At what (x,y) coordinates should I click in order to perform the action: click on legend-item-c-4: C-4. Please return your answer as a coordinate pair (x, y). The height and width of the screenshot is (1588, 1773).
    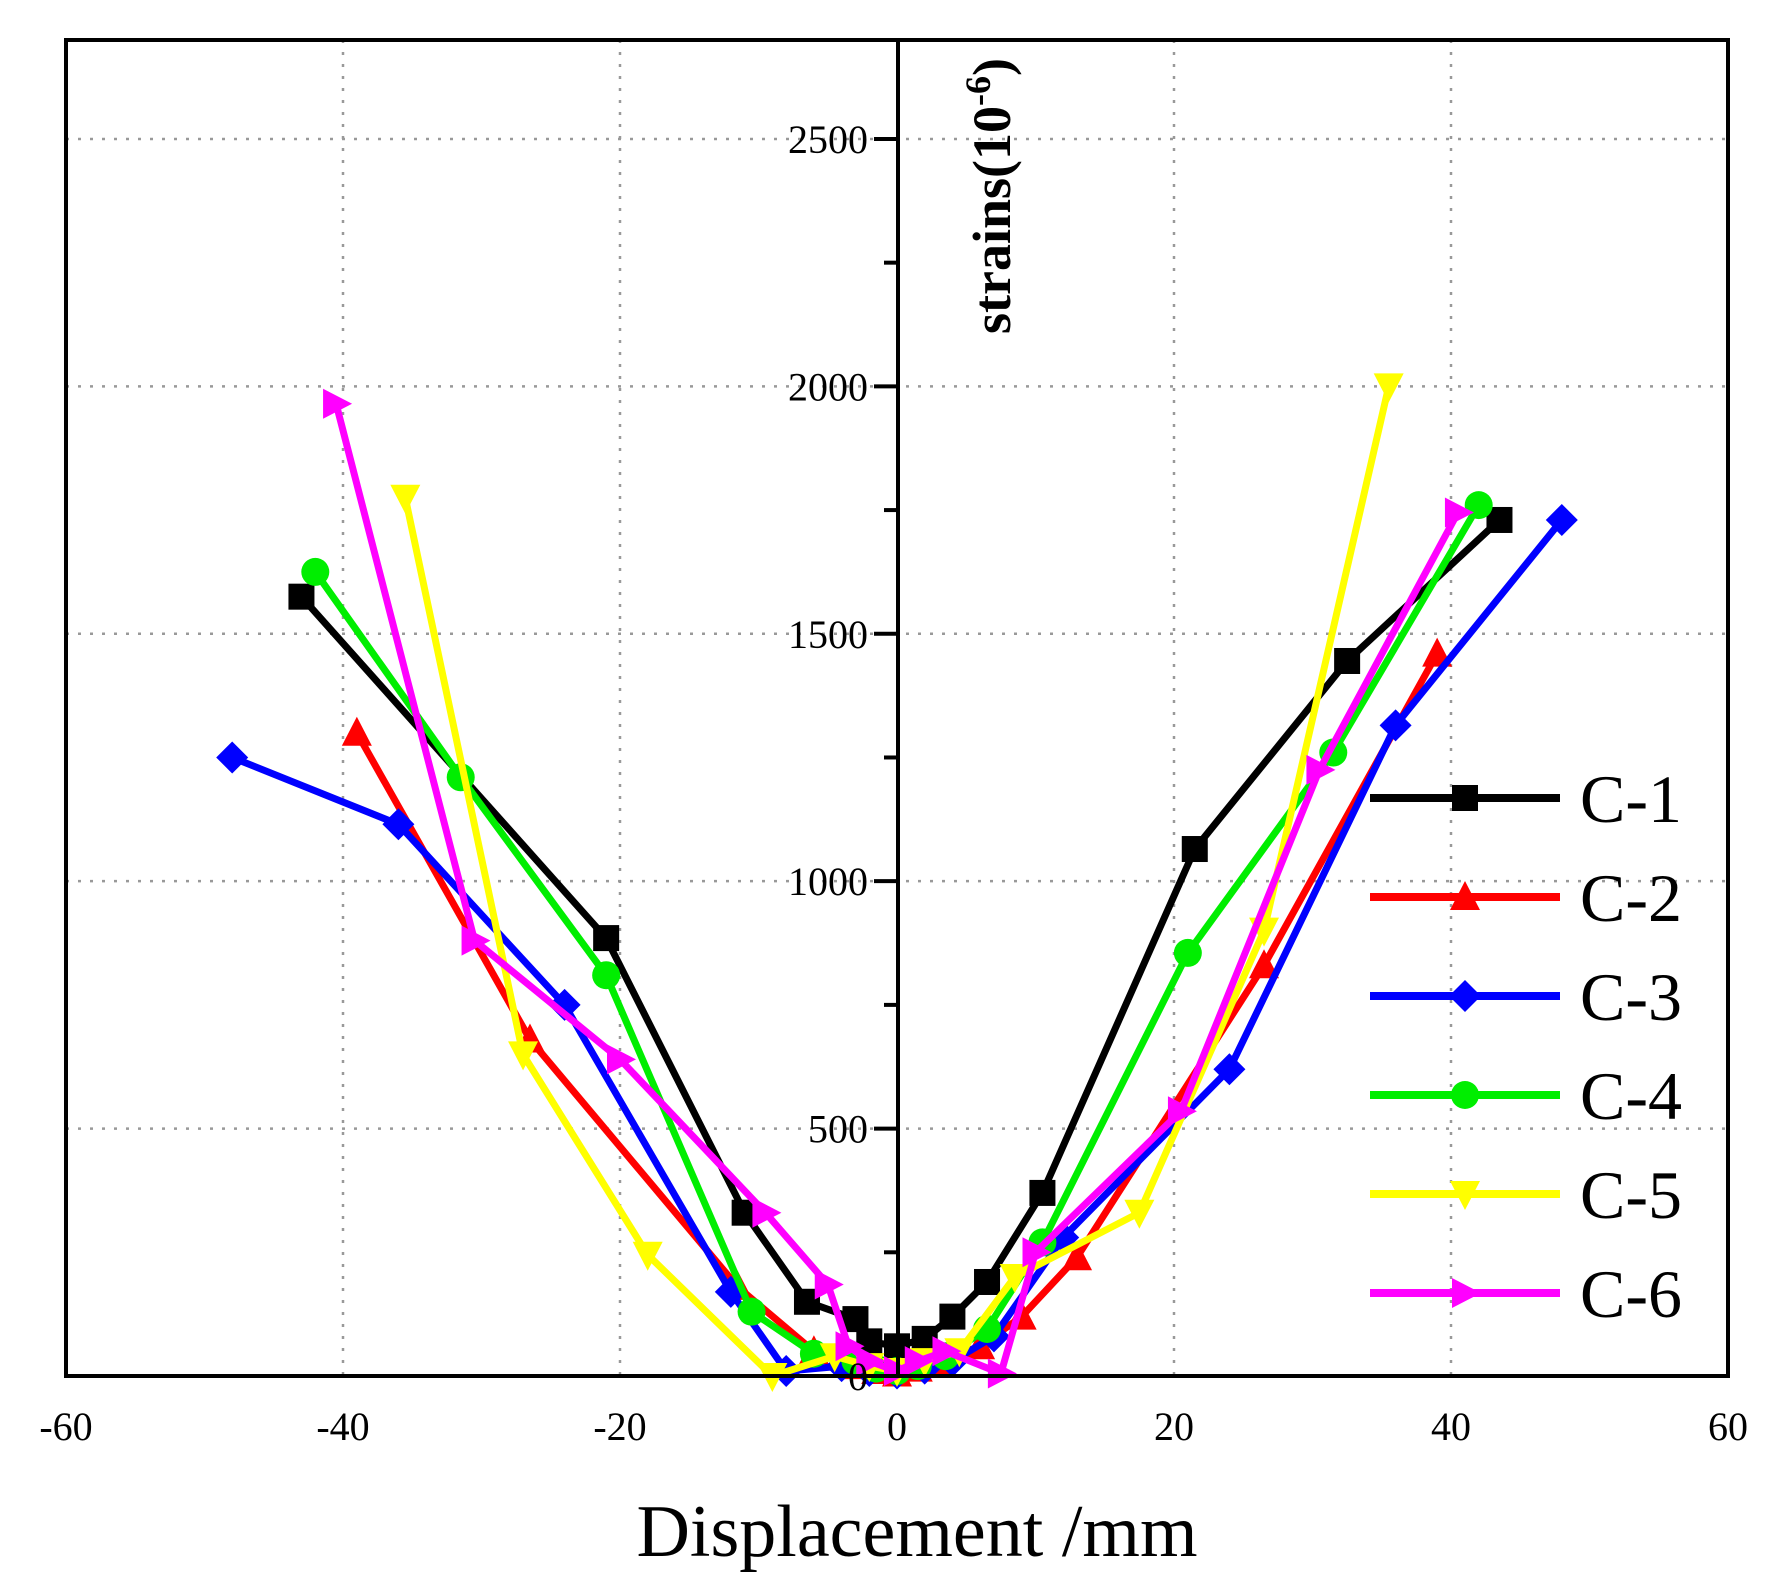
    Looking at the image, I should click on (1526, 1096).